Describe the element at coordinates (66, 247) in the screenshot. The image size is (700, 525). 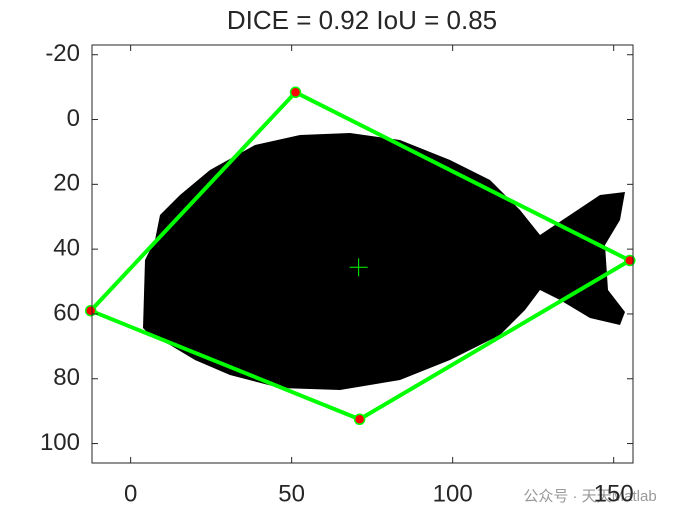
I see `y-tick-label: 40` at that location.